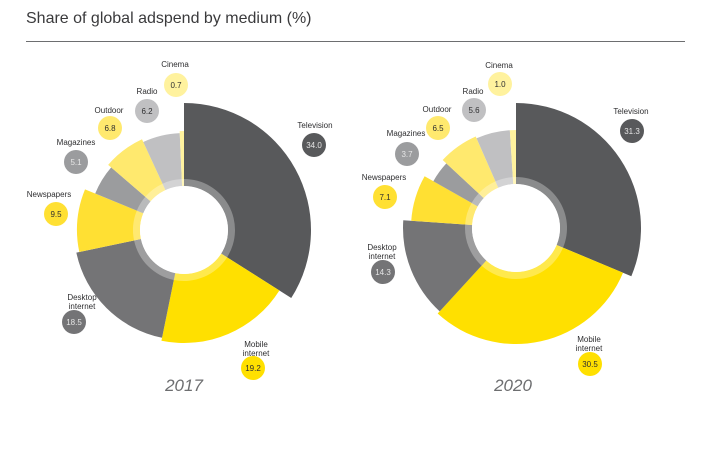 The image size is (701, 454). Describe the element at coordinates (589, 344) in the screenshot. I see `label-2020-mobile-internet: Mobile internet` at that location.